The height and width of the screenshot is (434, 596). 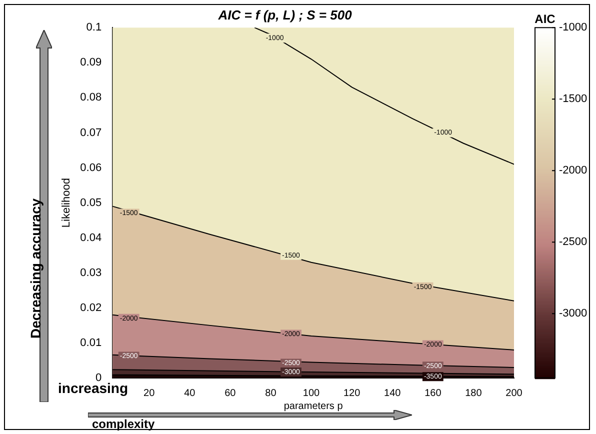 What do you see at coordinates (230, 393) in the screenshot?
I see `x-tick-label: 60` at bounding box center [230, 393].